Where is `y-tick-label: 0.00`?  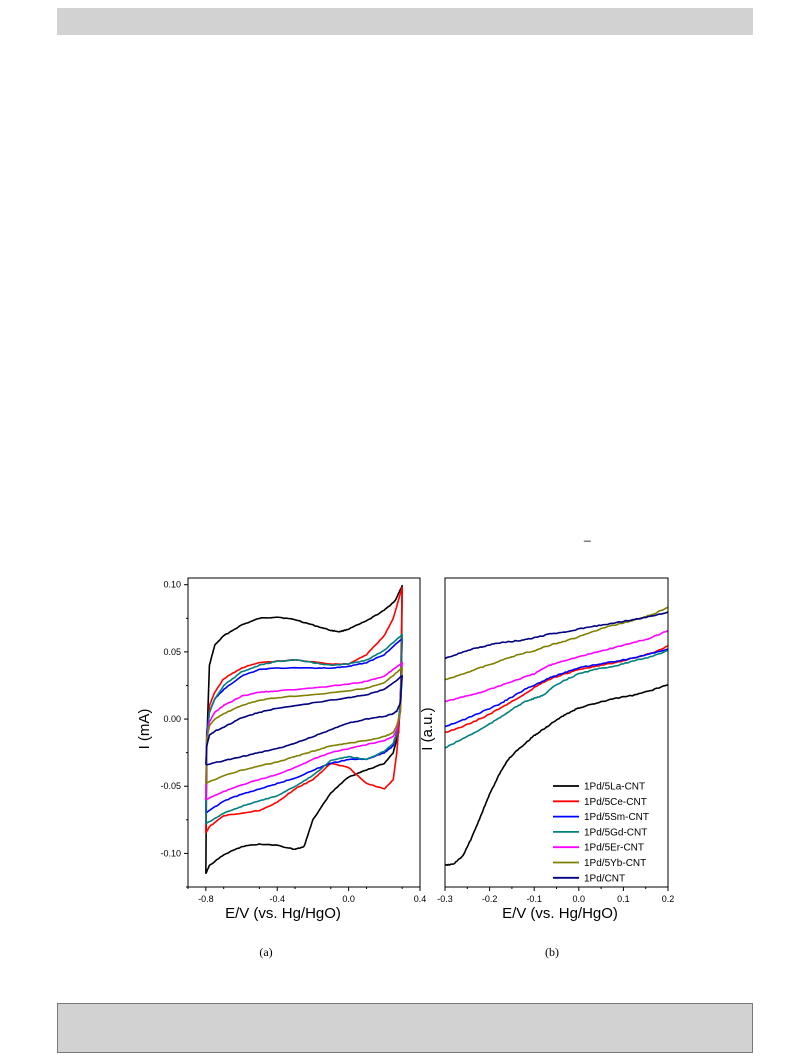
y-tick-label: 0.00 is located at coordinates (172, 719).